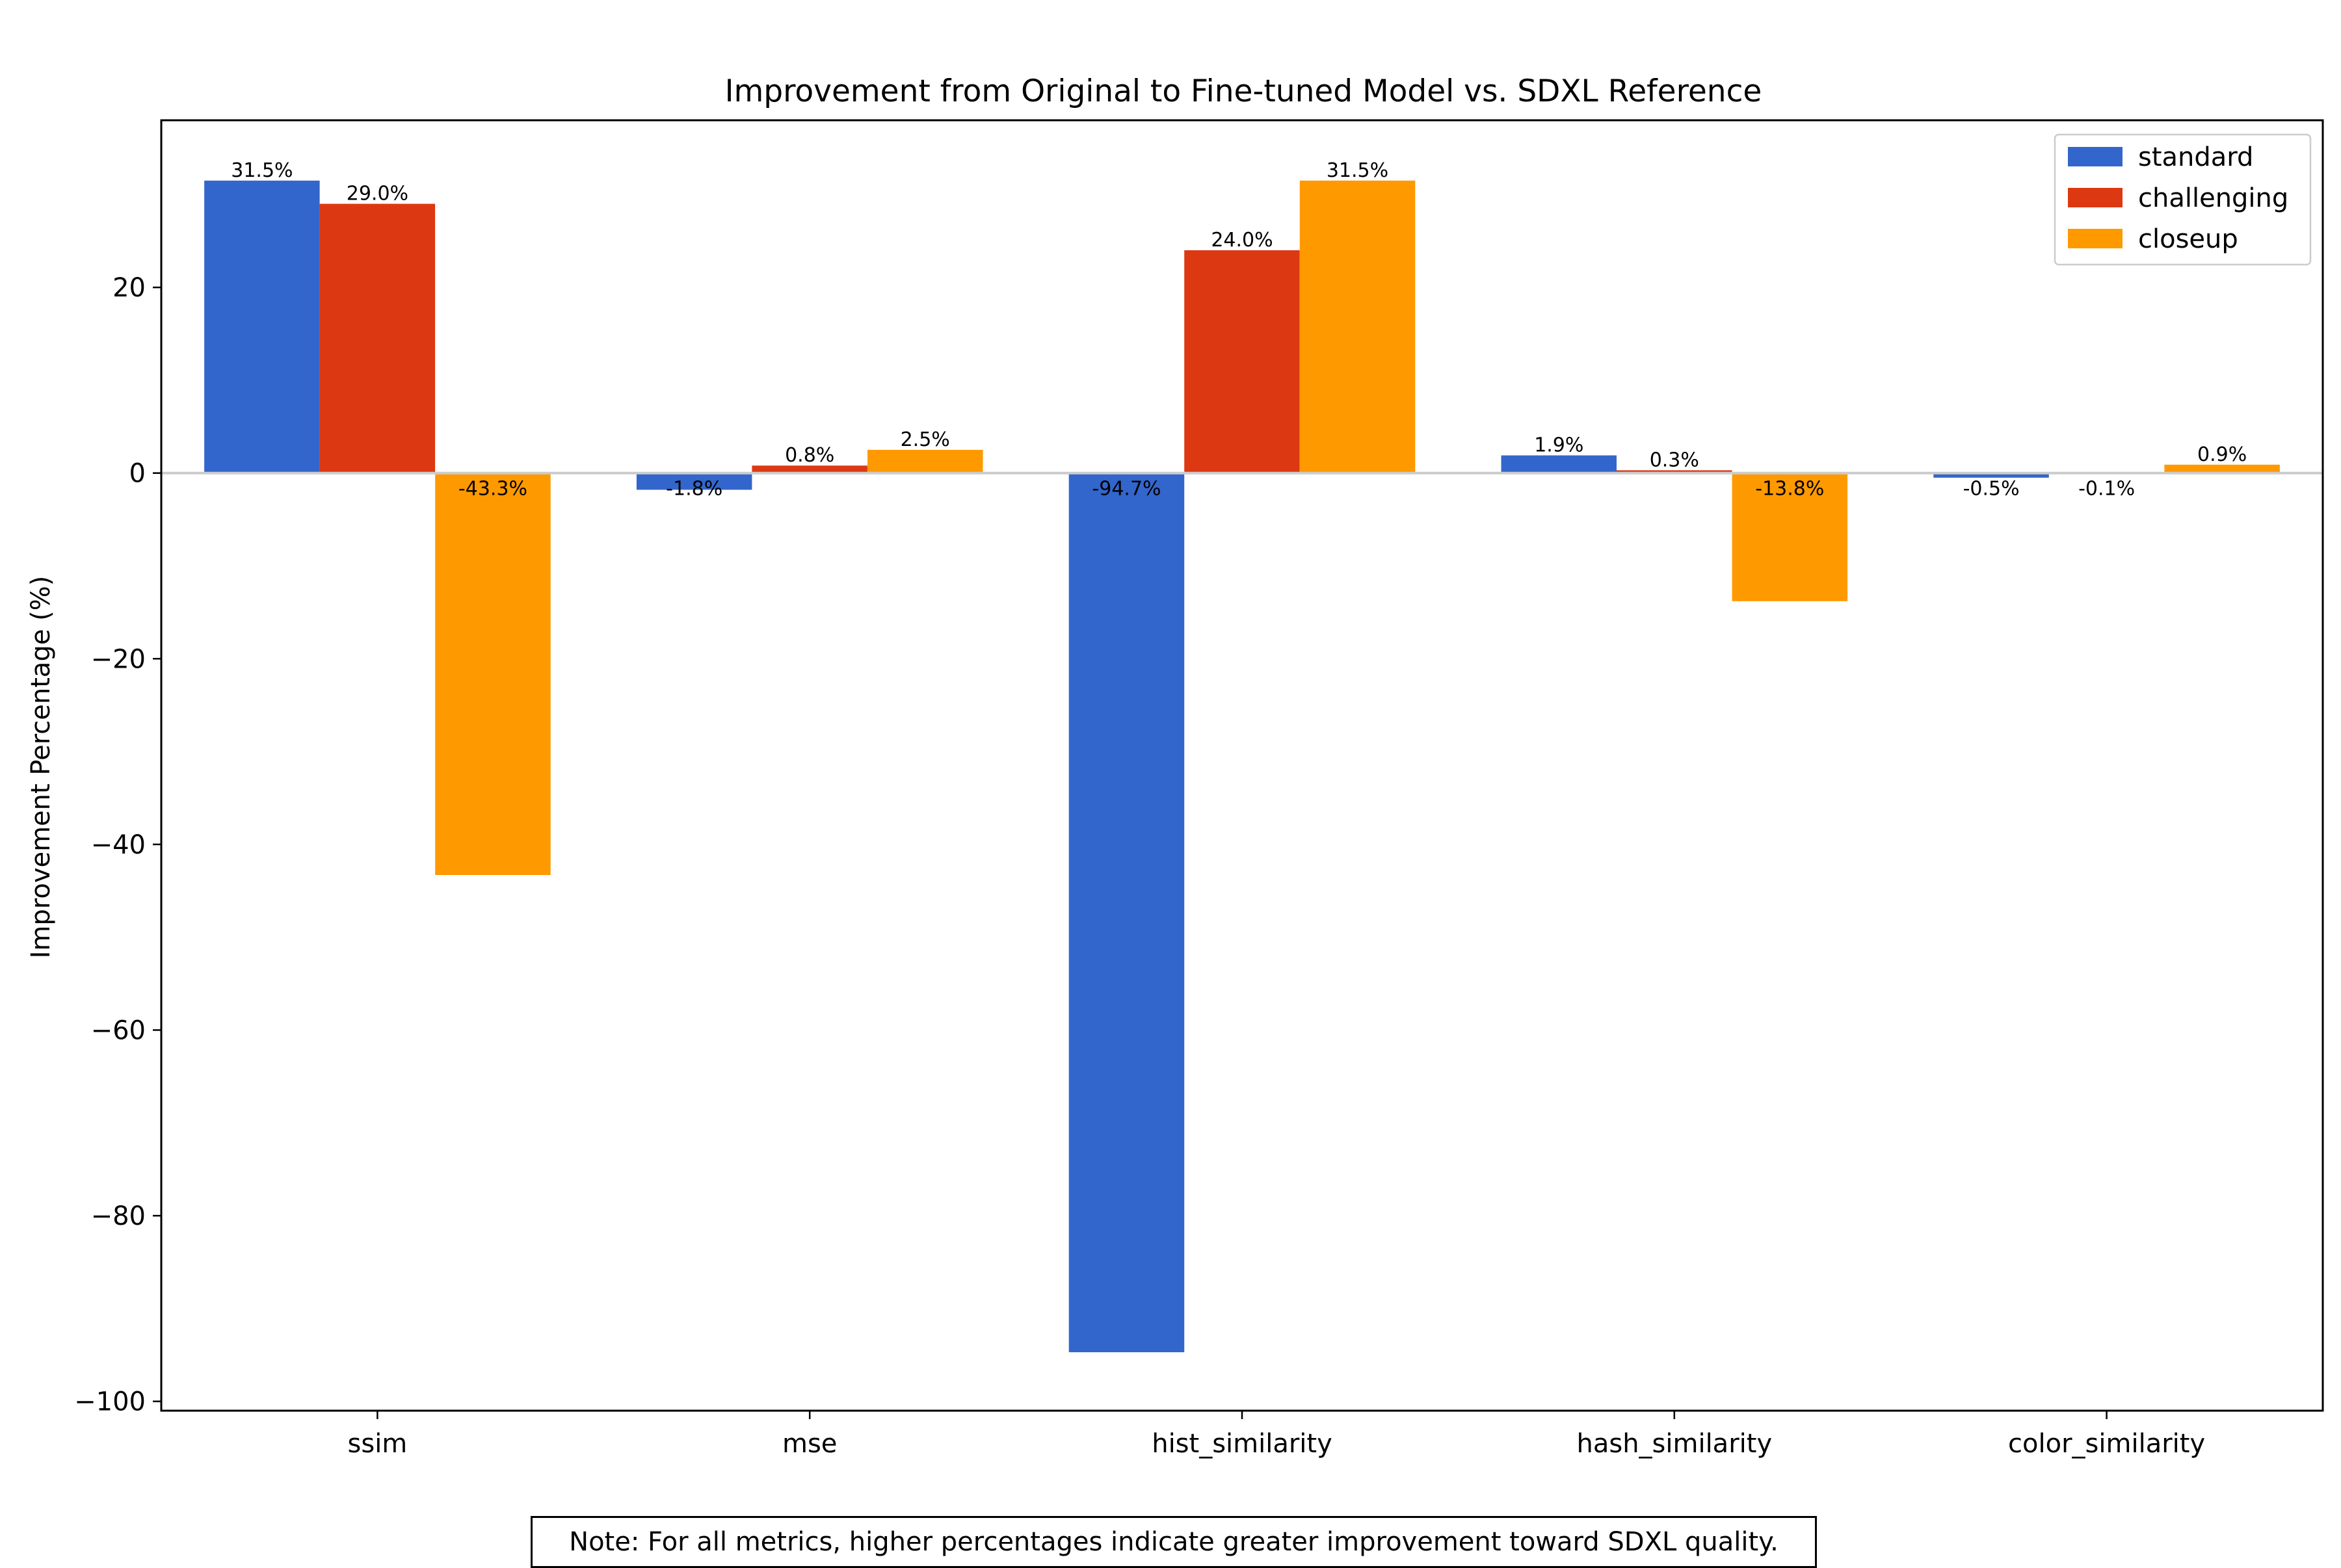 Image resolution: width=2341 pixels, height=1568 pixels. What do you see at coordinates (1674, 472) in the screenshot?
I see `bar-challenging-hash_similarity` at bounding box center [1674, 472].